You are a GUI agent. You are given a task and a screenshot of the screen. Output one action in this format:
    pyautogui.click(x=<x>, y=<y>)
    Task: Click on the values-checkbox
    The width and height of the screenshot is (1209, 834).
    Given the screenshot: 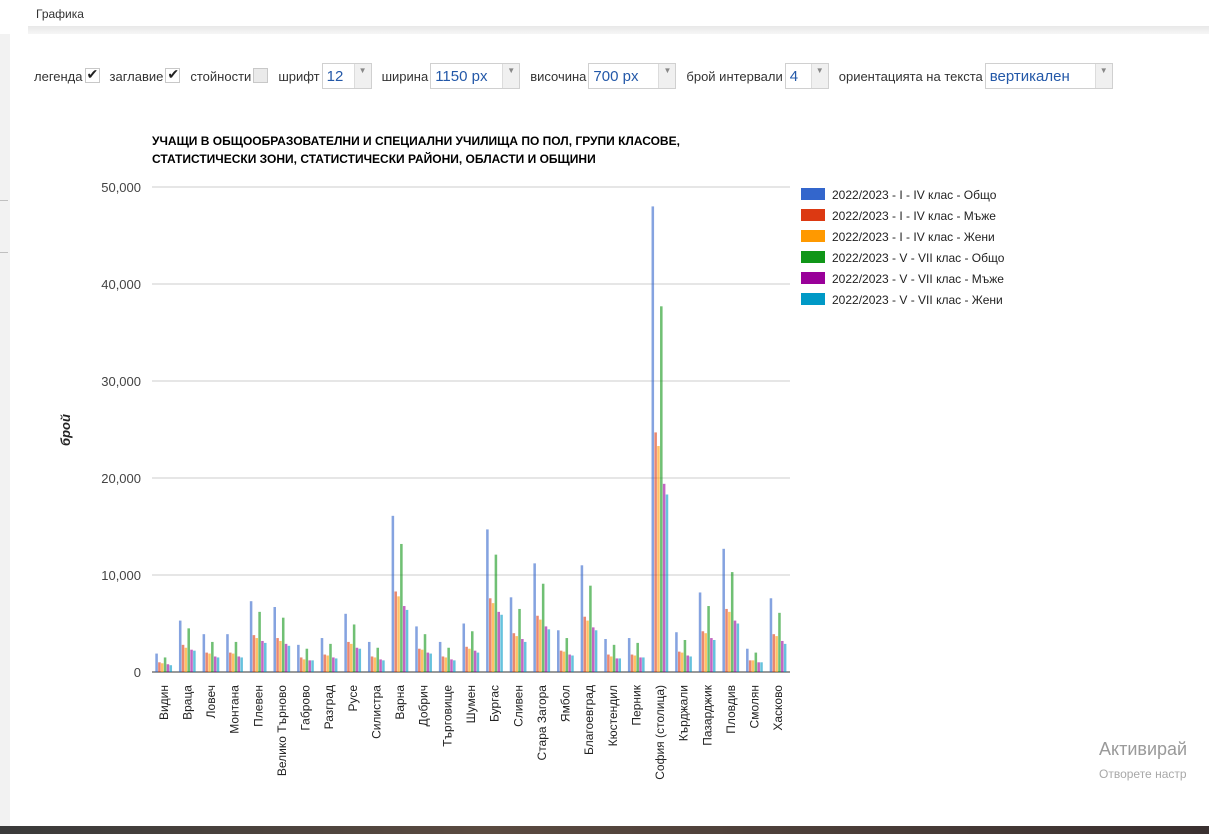 What is the action you would take?
    pyautogui.click(x=261, y=75)
    